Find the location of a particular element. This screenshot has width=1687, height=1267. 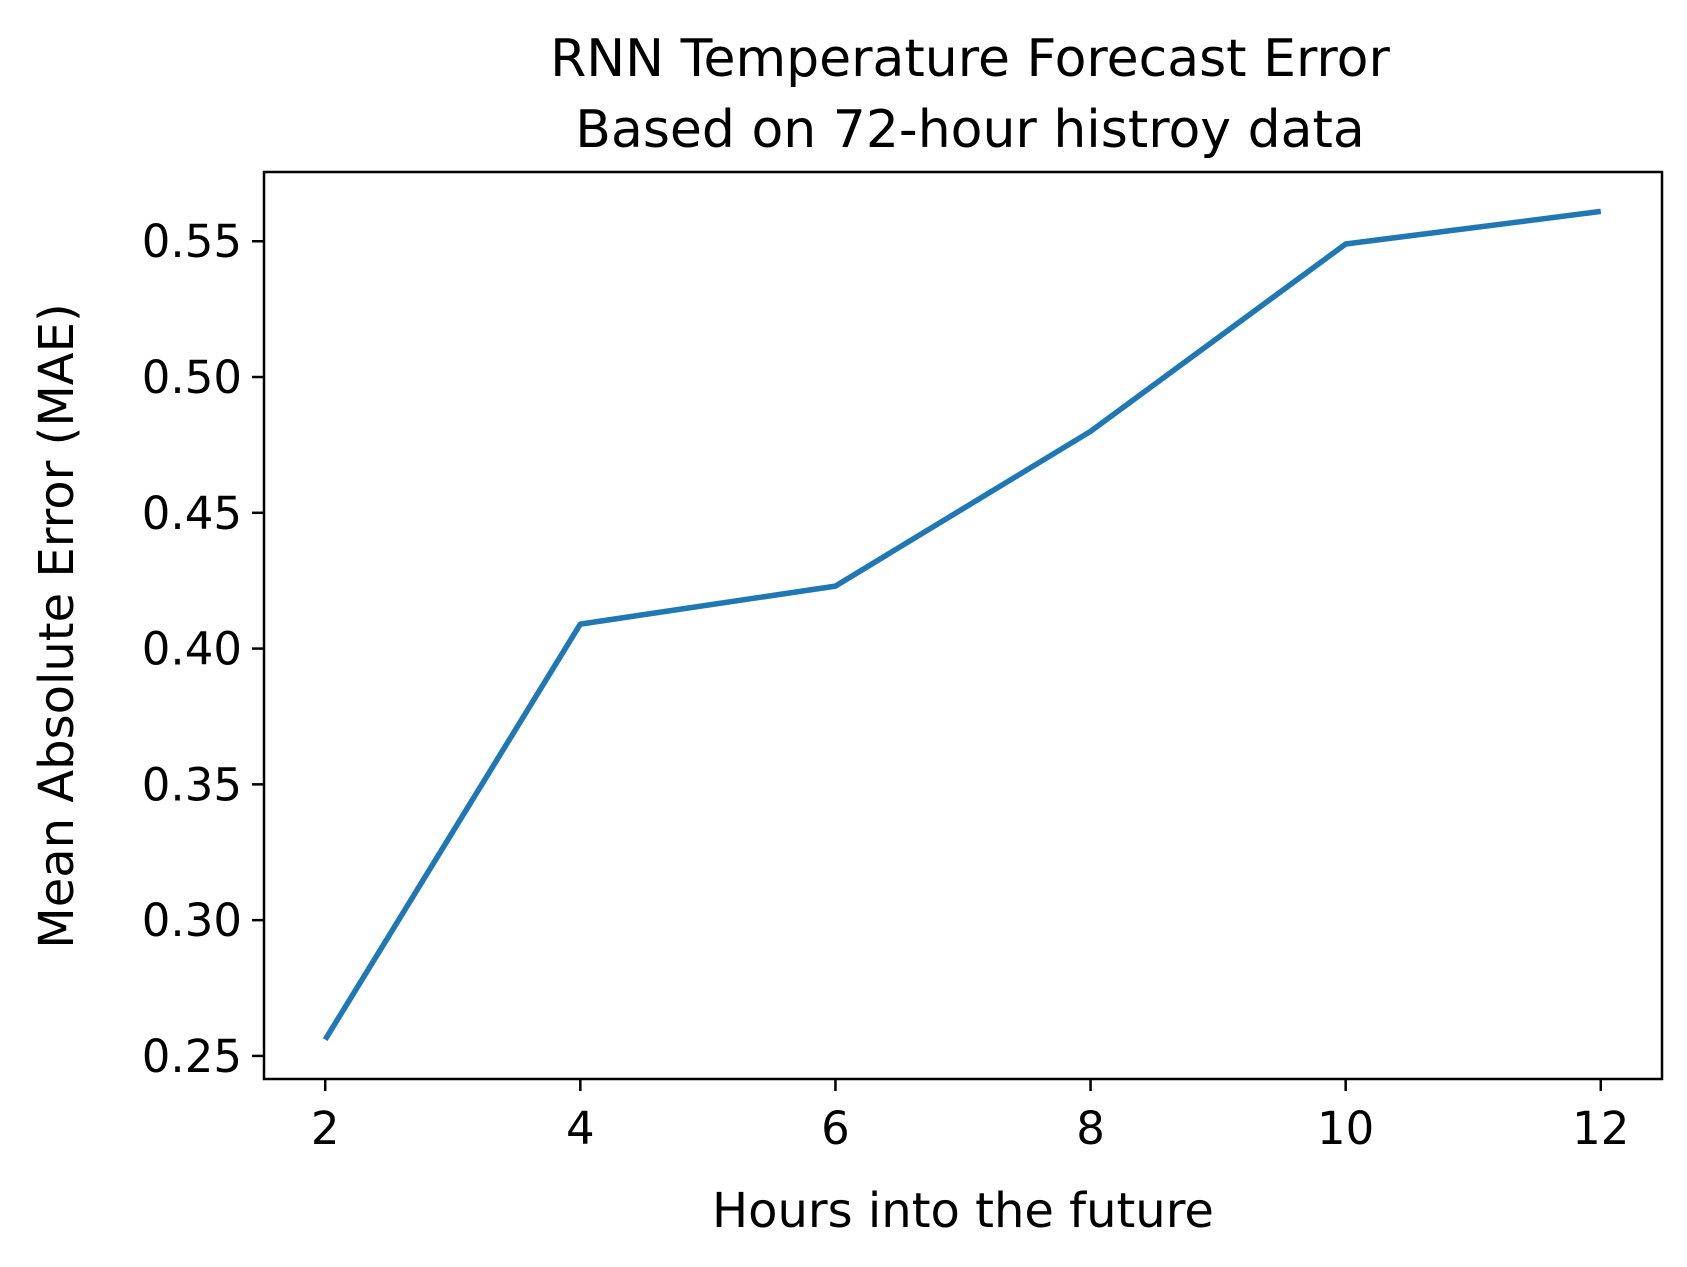

x-axis: 2 4 6 8 10 12 is located at coordinates (970, 1117).